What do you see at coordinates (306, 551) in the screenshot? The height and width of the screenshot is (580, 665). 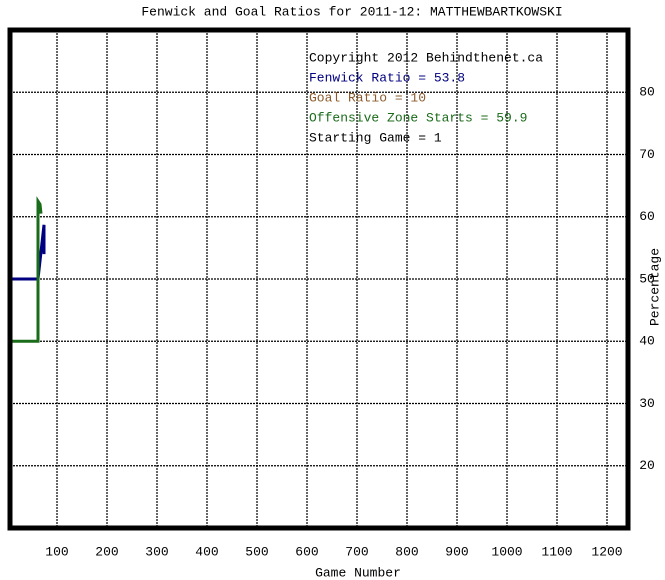 I see `x-tick-label: 600` at bounding box center [306, 551].